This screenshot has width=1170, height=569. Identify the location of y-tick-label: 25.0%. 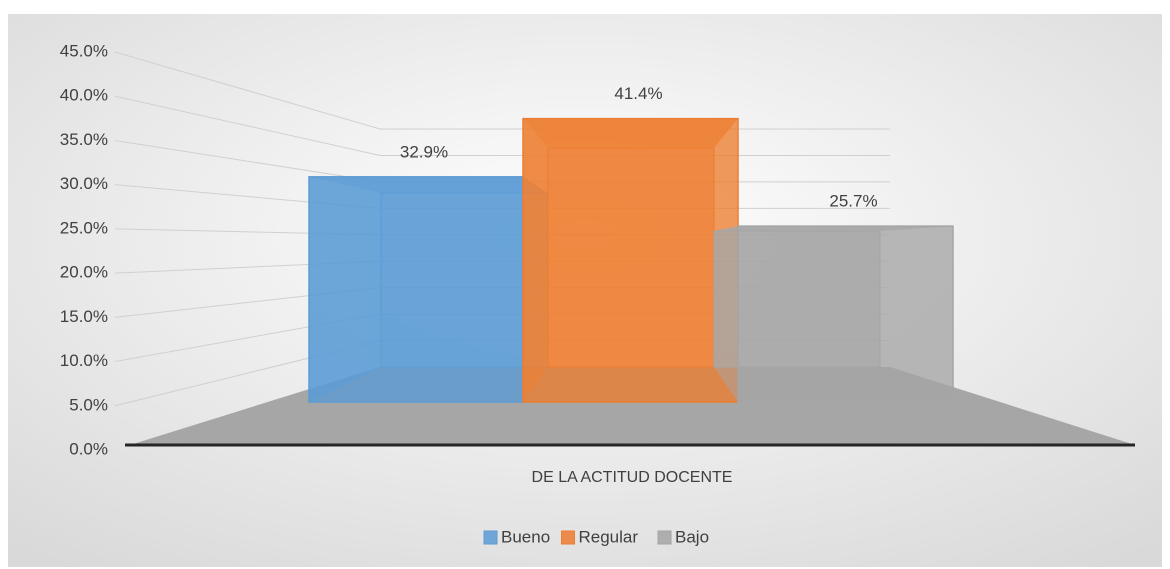
(84, 227).